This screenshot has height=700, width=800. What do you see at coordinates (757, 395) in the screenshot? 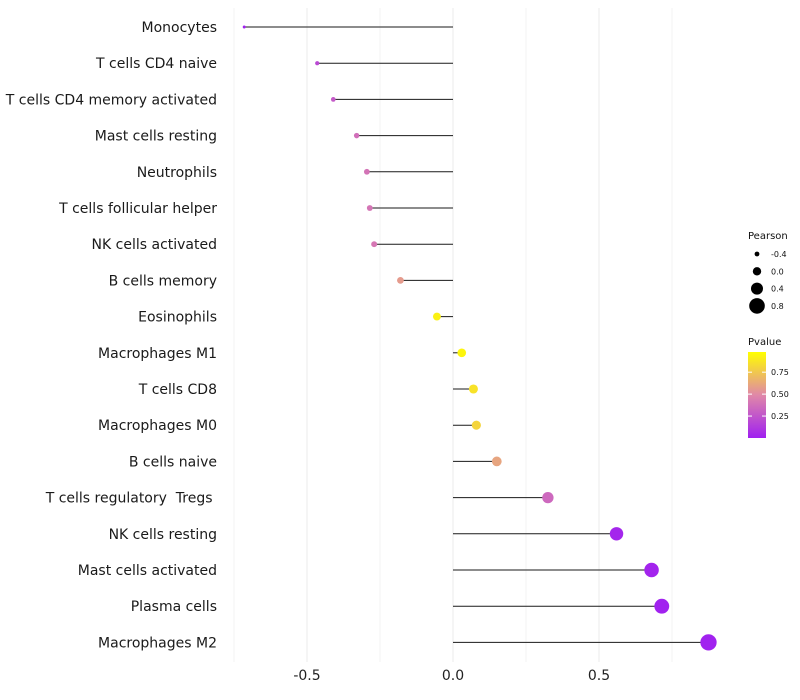
I see `pvalue-colorbar` at bounding box center [757, 395].